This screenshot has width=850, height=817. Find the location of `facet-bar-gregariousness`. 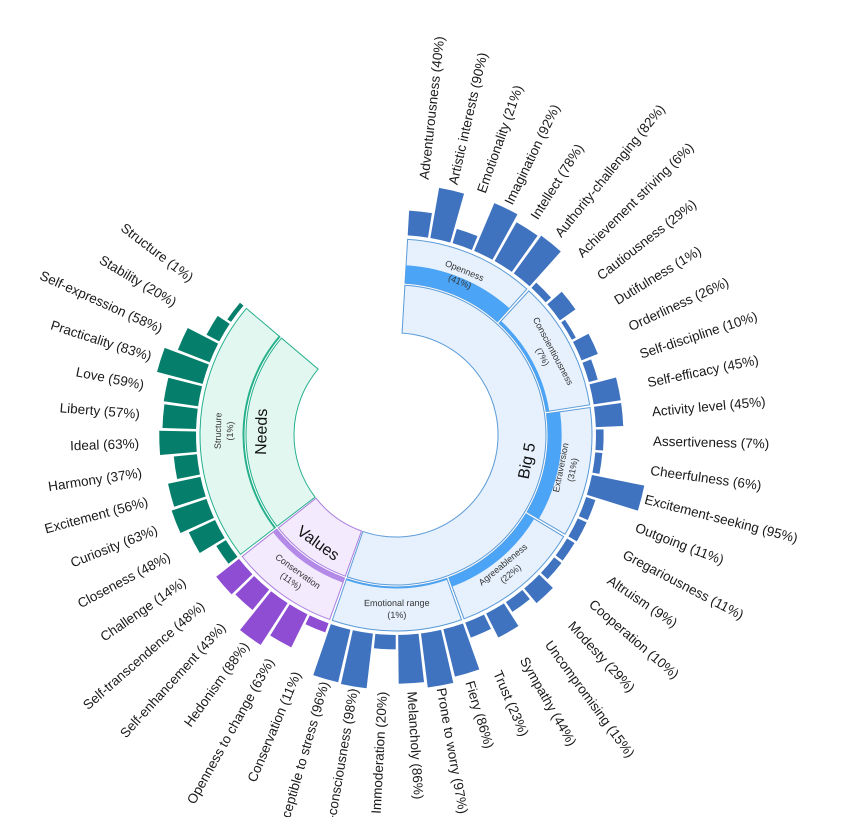

facet-bar-gregariousness is located at coordinates (577, 530).